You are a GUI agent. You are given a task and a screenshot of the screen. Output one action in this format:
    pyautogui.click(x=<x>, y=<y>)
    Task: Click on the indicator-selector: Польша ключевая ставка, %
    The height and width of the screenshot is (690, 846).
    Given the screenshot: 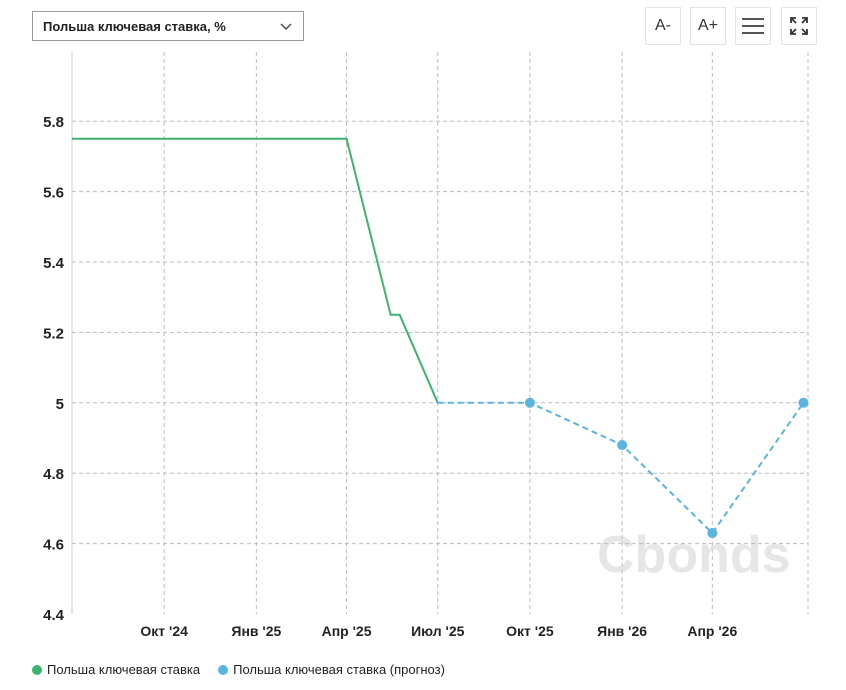 What is the action you would take?
    pyautogui.click(x=168, y=26)
    